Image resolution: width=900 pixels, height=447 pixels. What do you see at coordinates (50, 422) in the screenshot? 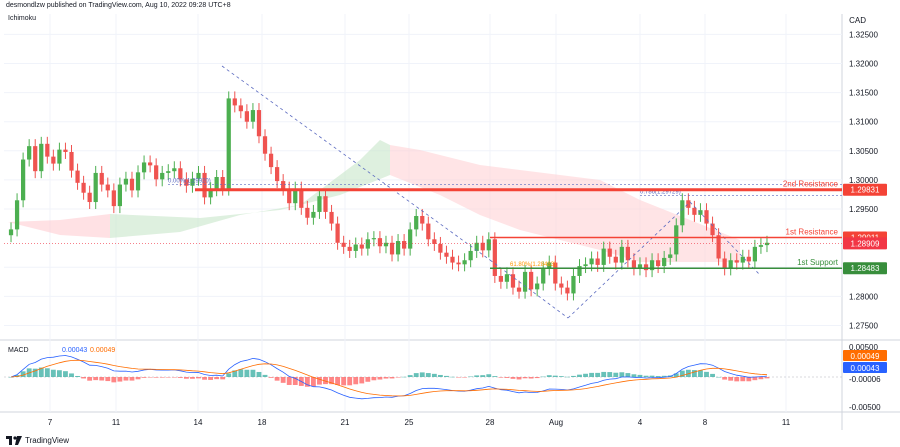
I see `x-tick-label: 7` at bounding box center [50, 422].